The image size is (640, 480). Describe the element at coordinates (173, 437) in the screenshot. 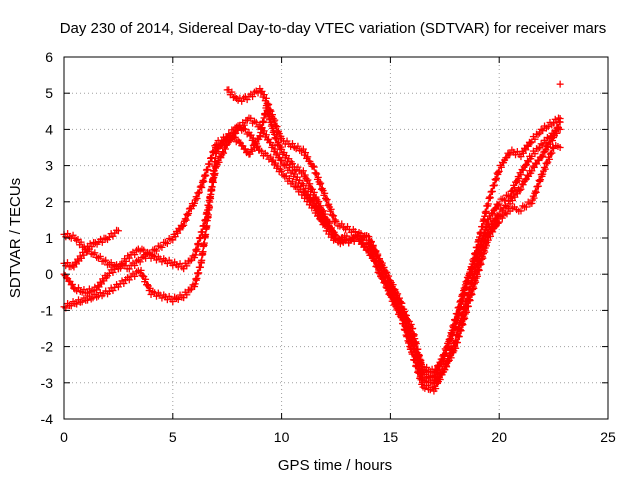

I see `x-tick-label: 5` at that location.